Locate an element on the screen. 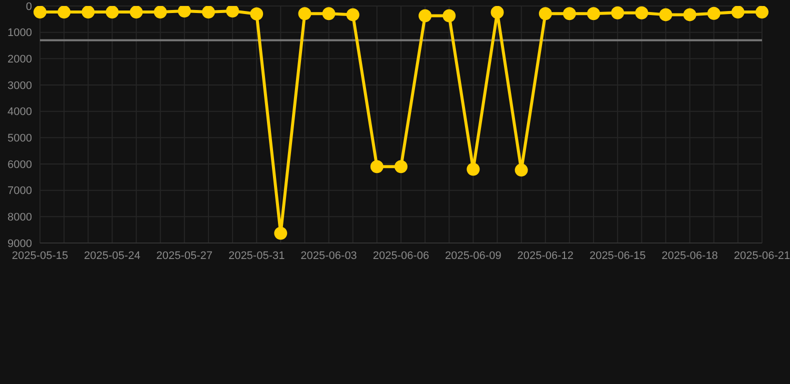  x-tick-label: 2025-05-31 is located at coordinates (256, 256).